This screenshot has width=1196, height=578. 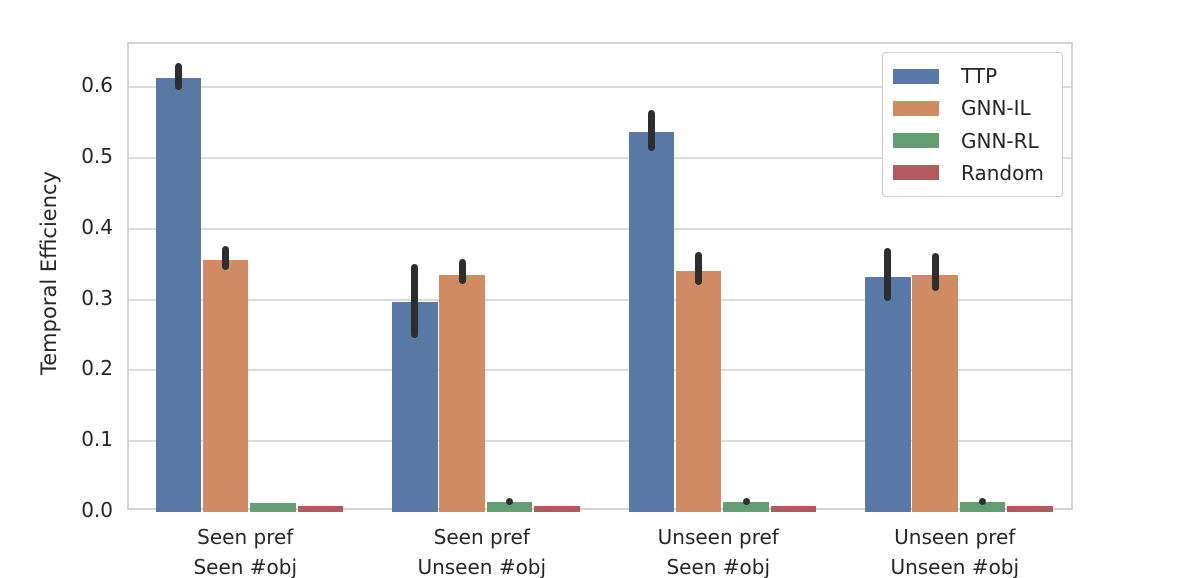 What do you see at coordinates (97, 297) in the screenshot?
I see `y-tick-label-0.3: 0.3` at bounding box center [97, 297].